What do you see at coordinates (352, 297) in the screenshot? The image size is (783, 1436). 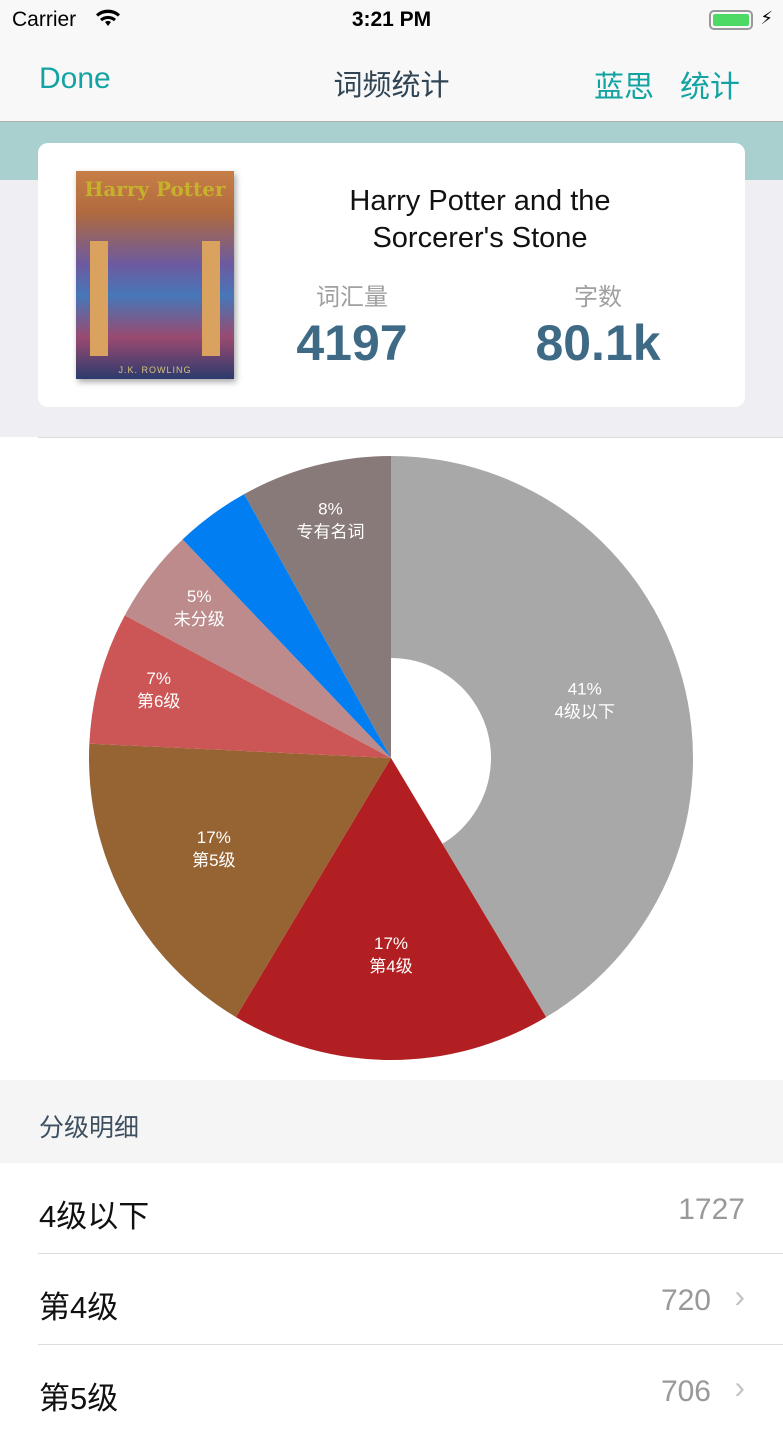 I see `vocab-label: 词汇量` at bounding box center [352, 297].